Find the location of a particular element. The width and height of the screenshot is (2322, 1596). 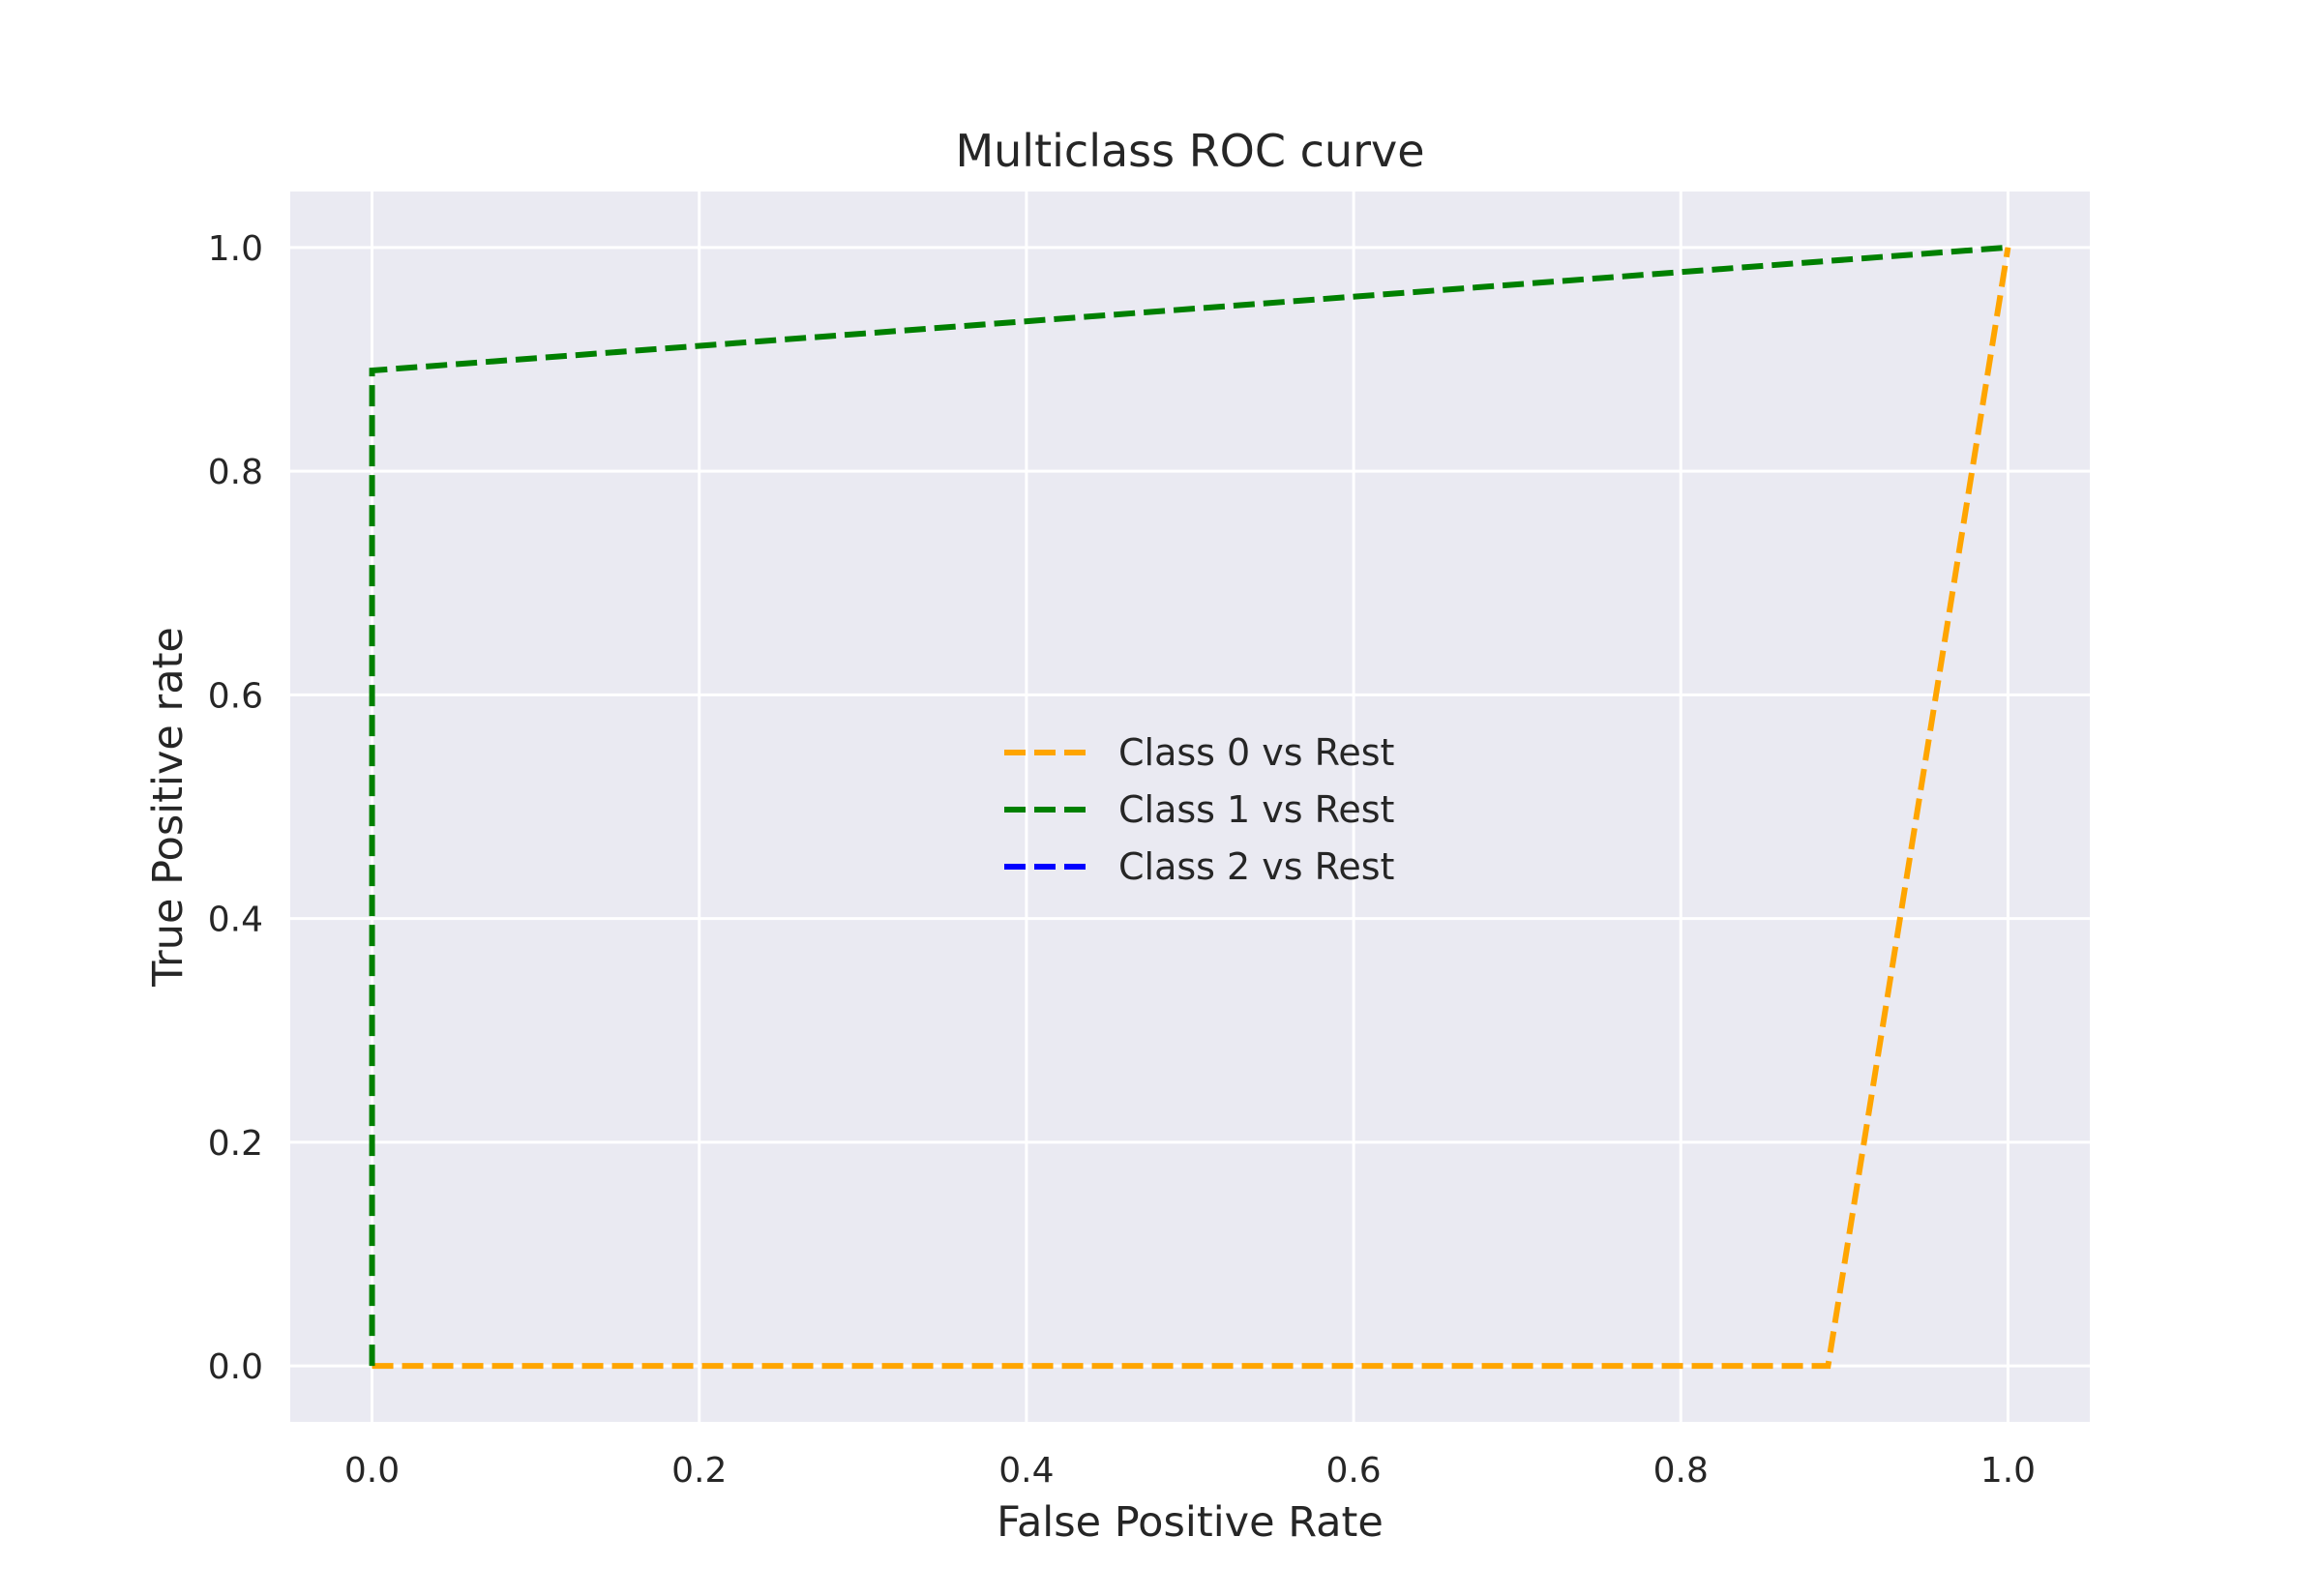

y-tick-label: 0.2 is located at coordinates (235, 1144).